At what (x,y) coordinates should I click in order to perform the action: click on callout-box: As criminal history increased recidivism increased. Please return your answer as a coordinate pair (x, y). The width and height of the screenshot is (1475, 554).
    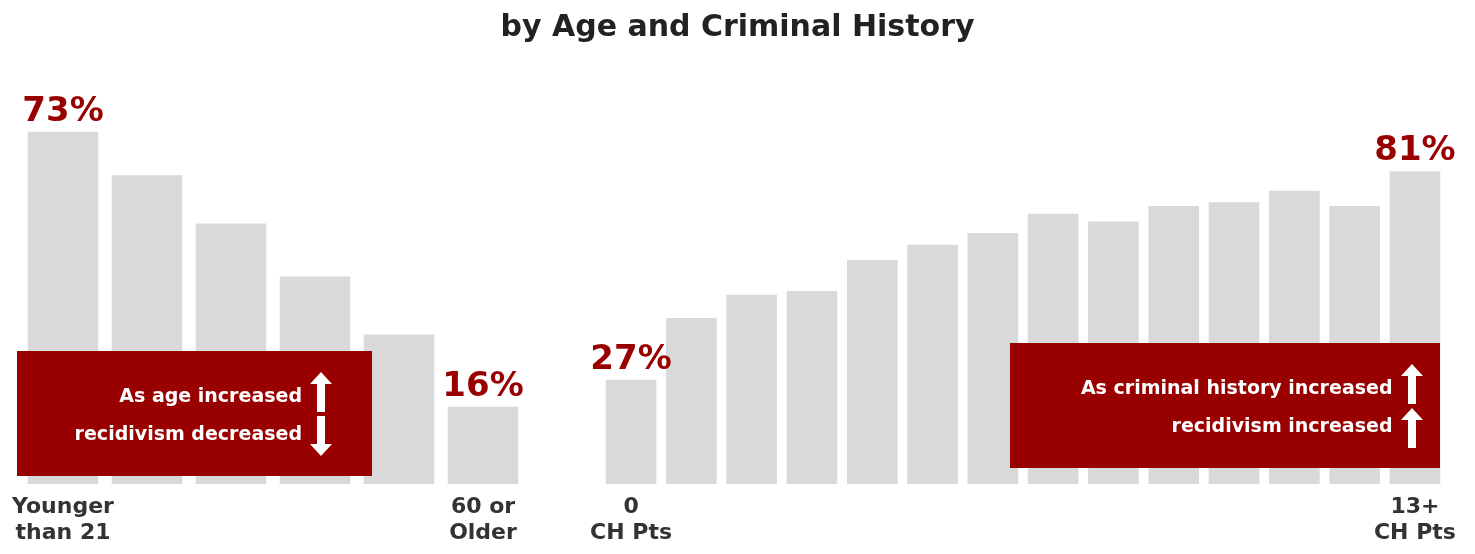
    Looking at the image, I should click on (1225, 405).